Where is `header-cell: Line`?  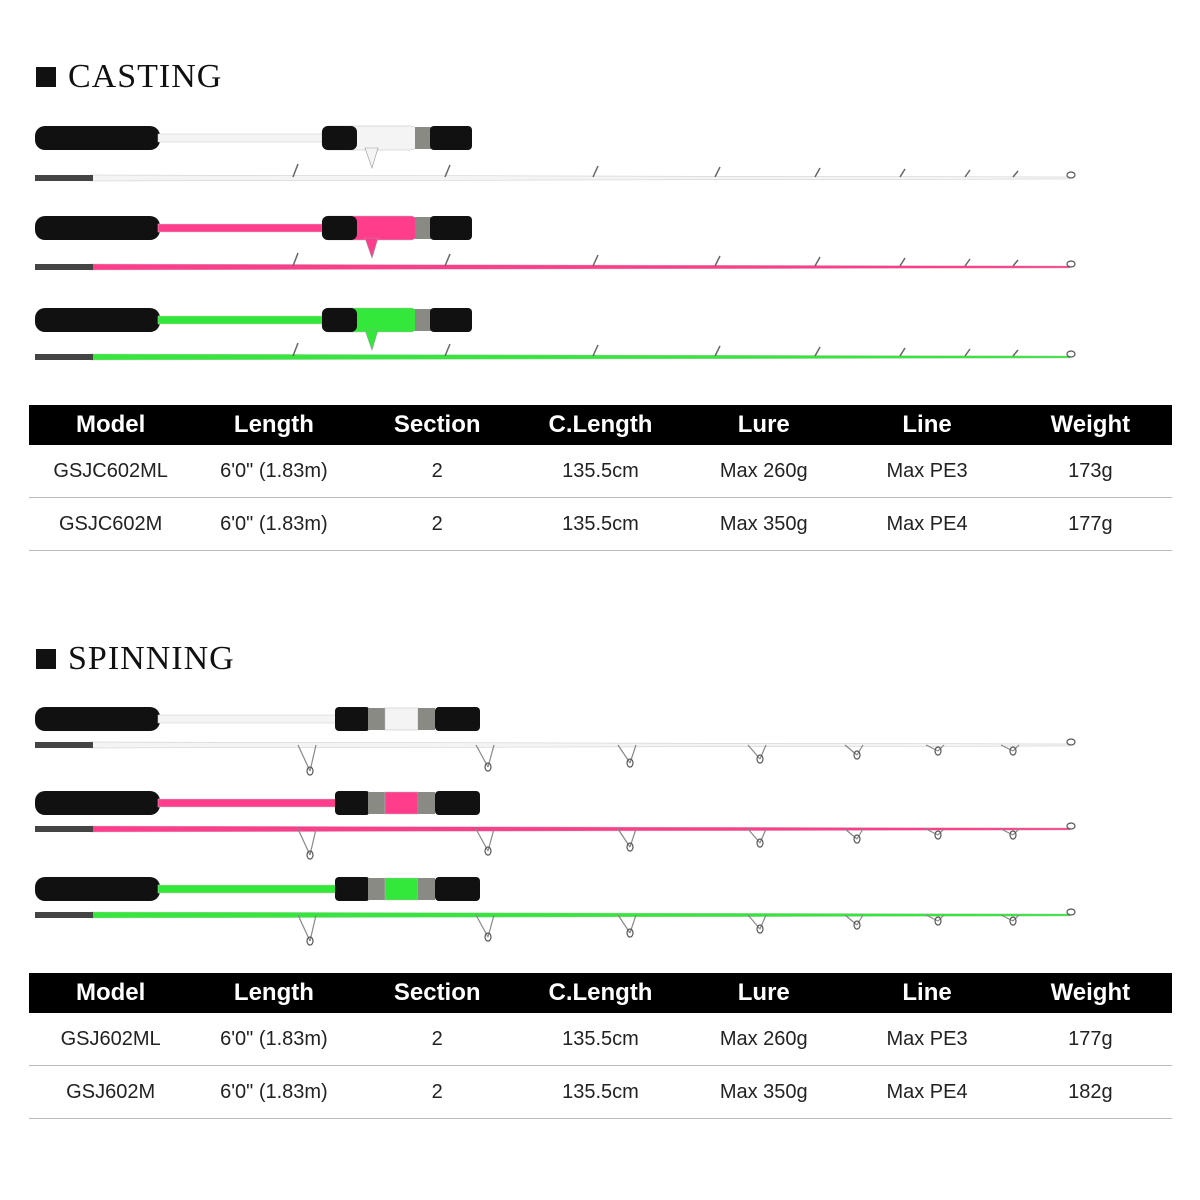
header-cell: Line is located at coordinates (927, 993).